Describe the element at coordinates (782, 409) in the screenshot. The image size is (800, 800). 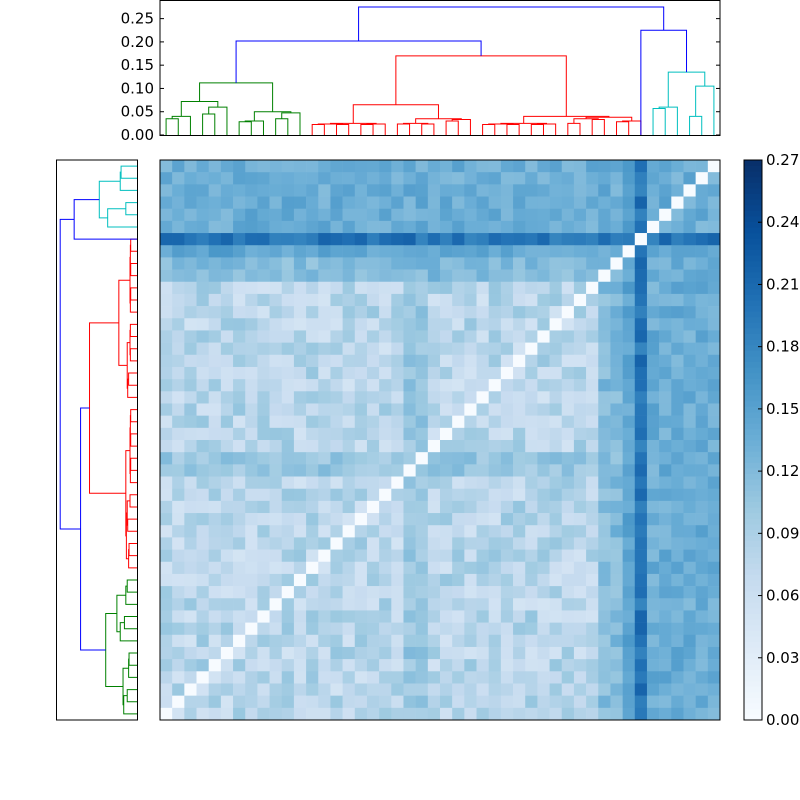
I see `colorbar-tick-label: 0.15` at that location.